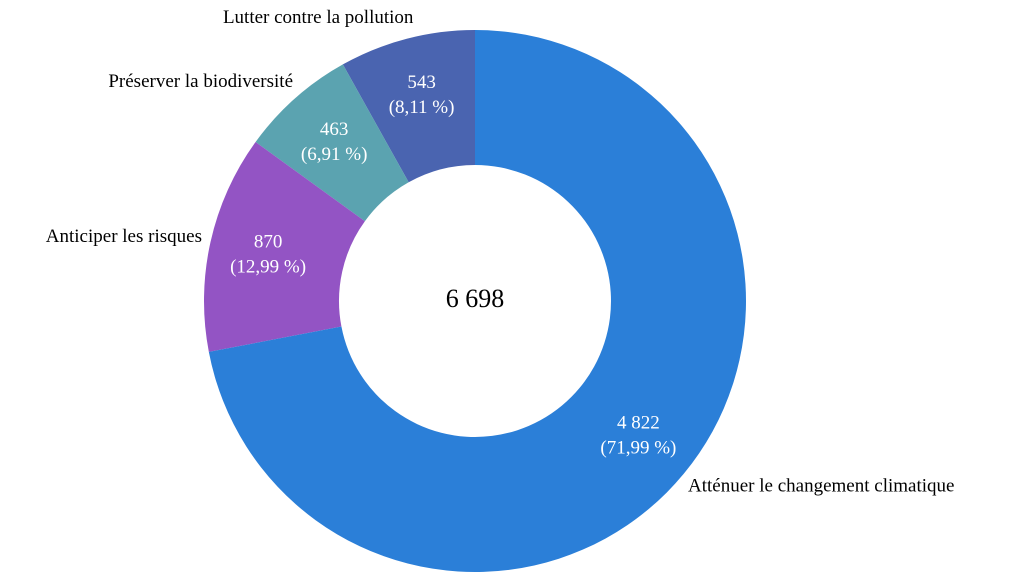 This screenshot has width=1031, height=586. I want to click on category-label: Anticiper les risques, so click(124, 236).